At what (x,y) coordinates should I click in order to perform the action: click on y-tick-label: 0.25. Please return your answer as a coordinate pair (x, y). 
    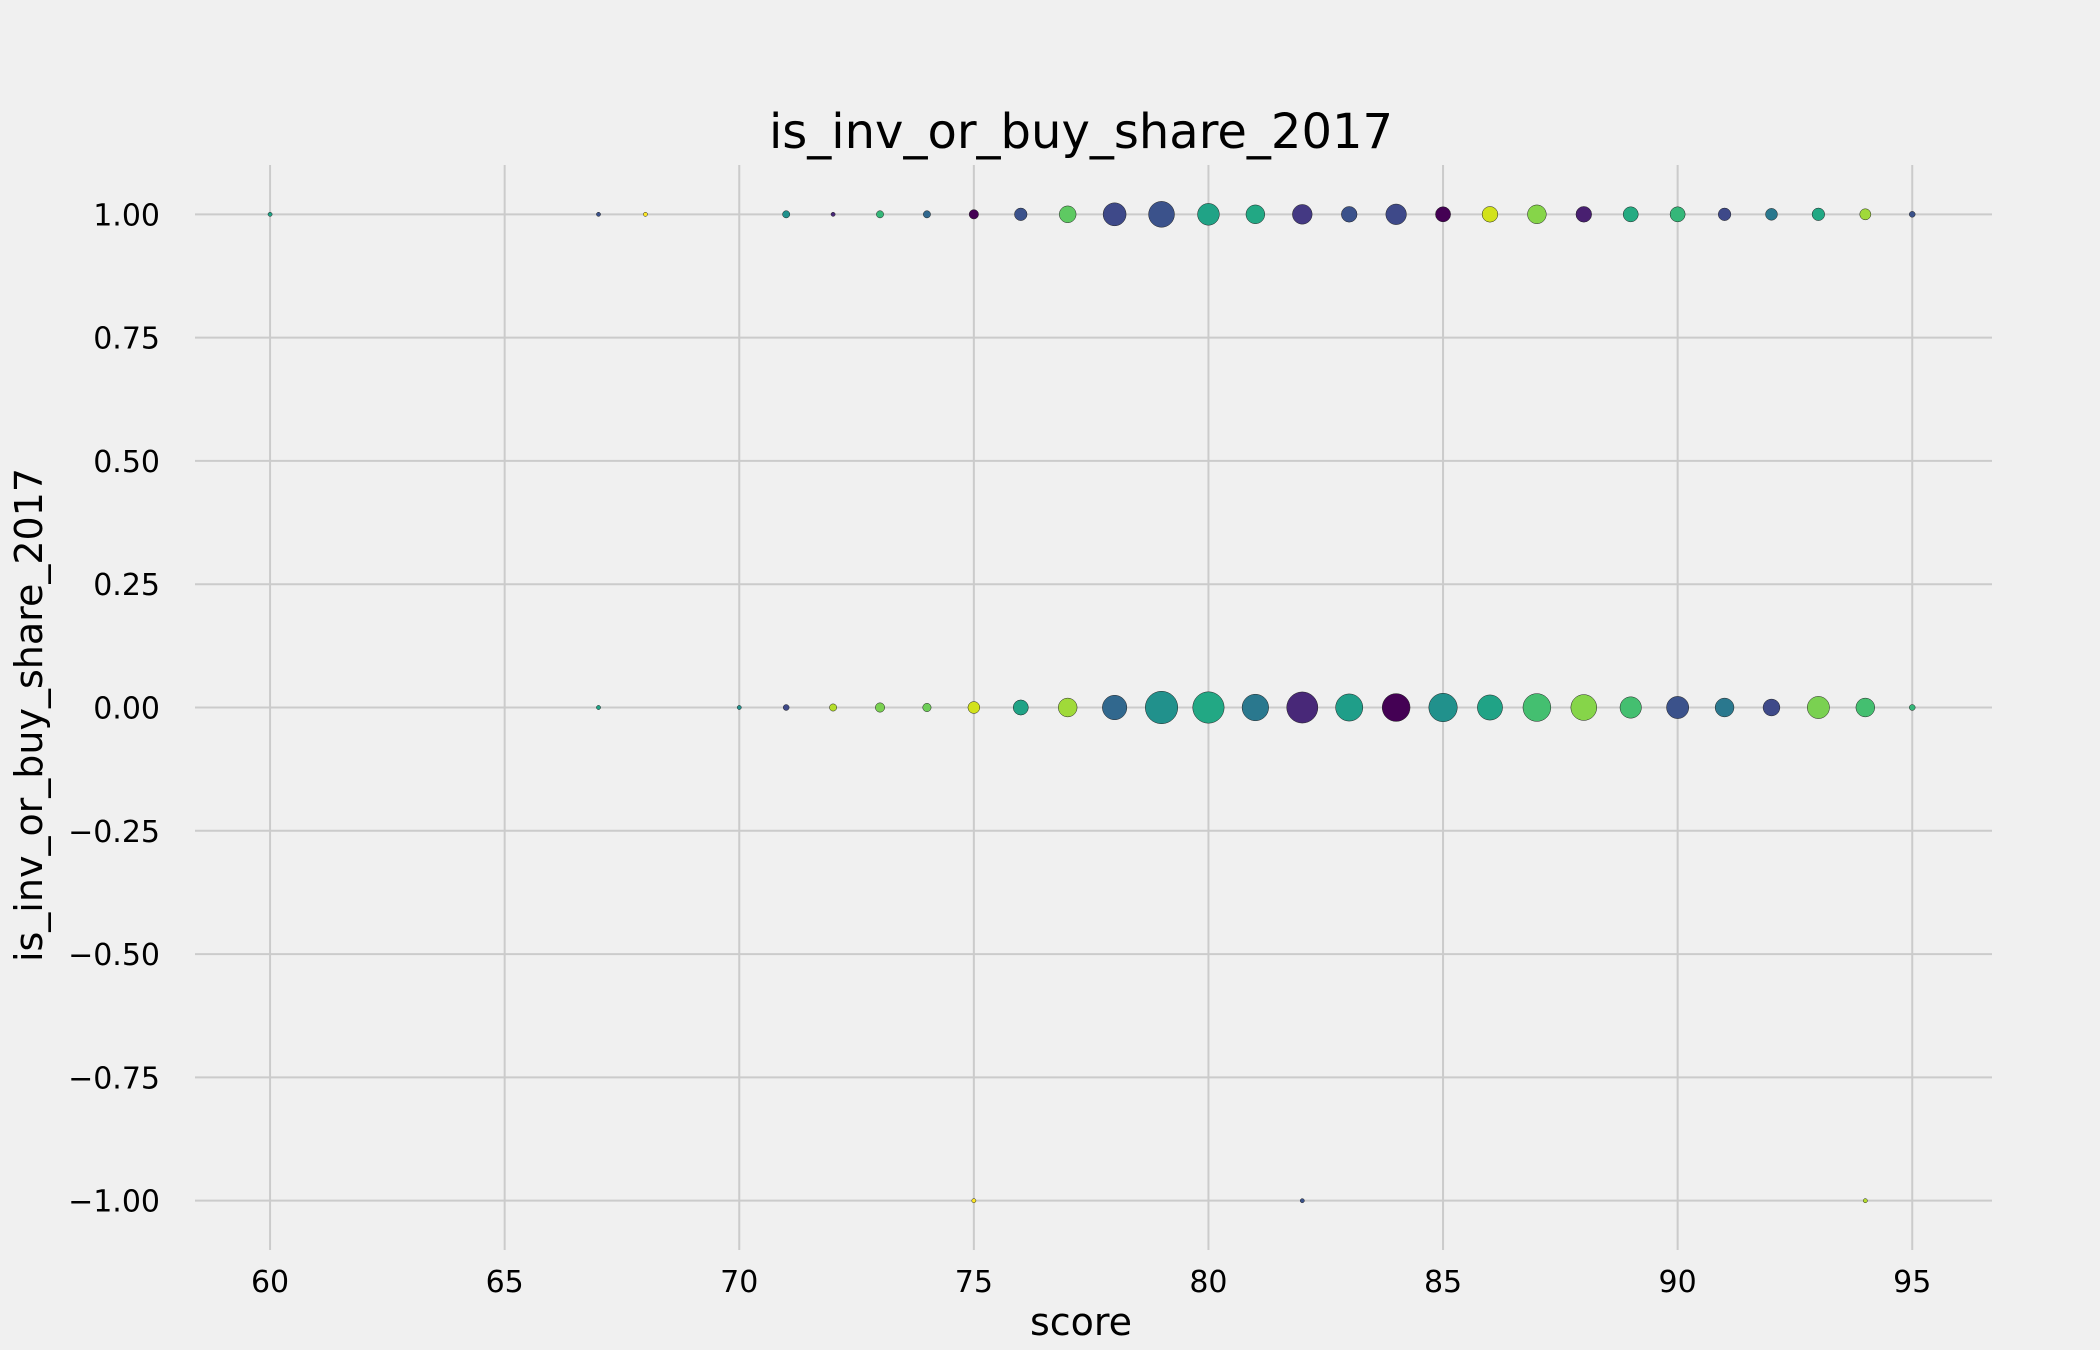
    Looking at the image, I should click on (126, 585).